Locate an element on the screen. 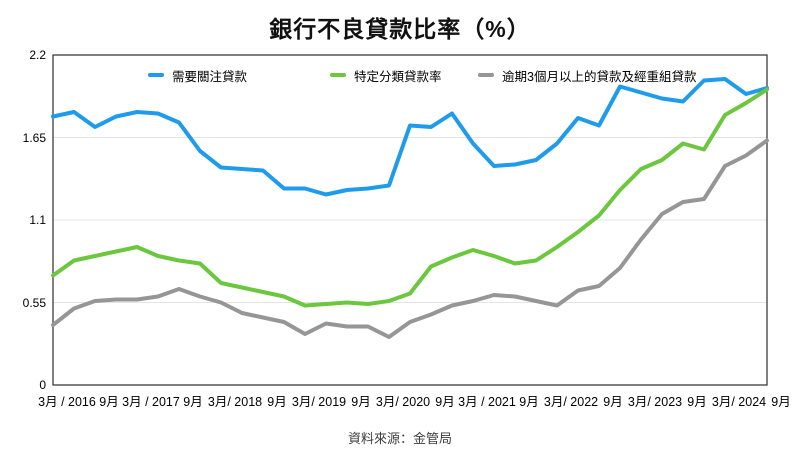 This screenshot has width=800, height=460. legend-item-overdue-loans: 逾期3個月以上的貸款及經重組貸款 is located at coordinates (587, 75).